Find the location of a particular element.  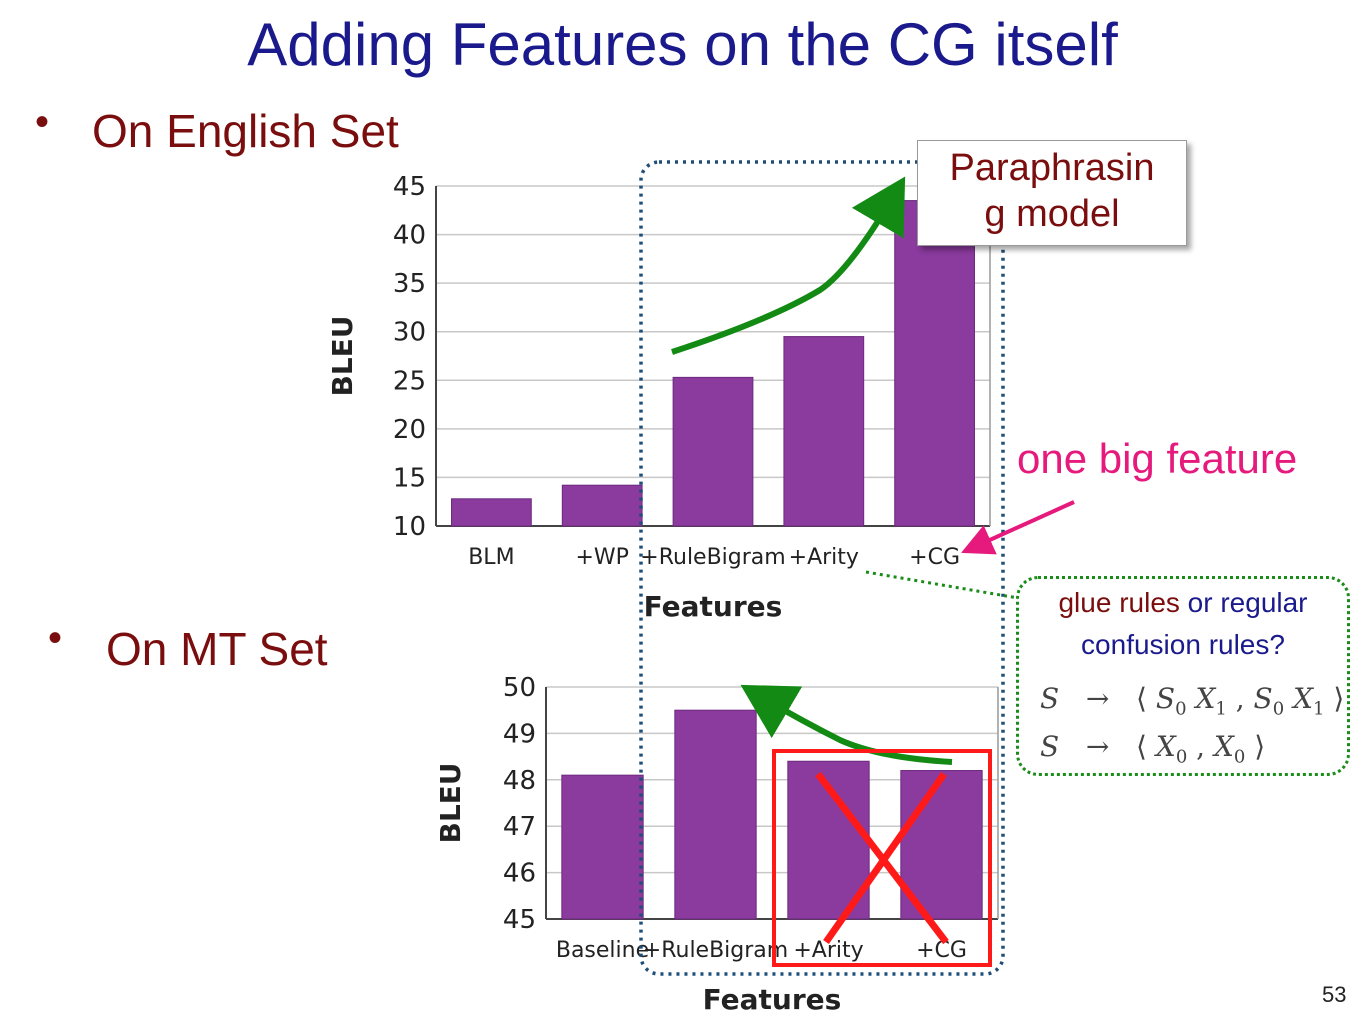

y-tick-label: 40 is located at coordinates (409, 236).